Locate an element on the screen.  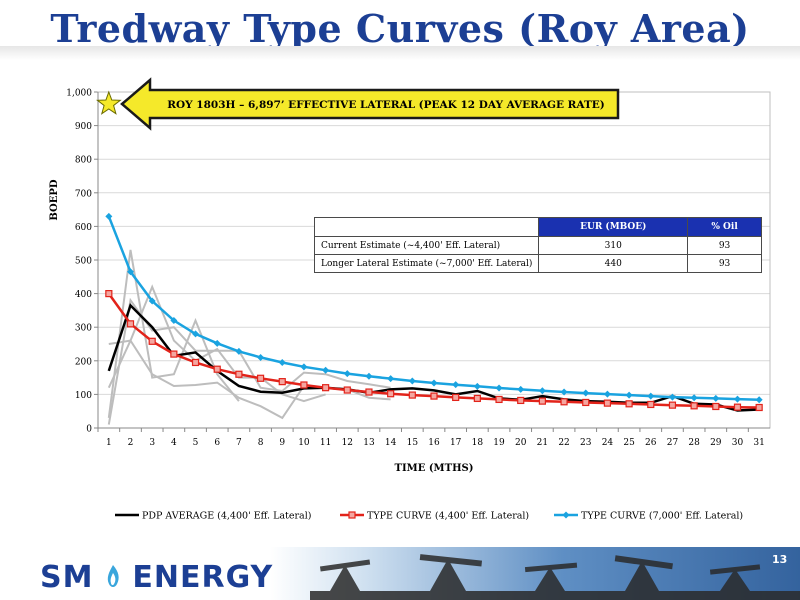
table-cell-label: Current Estimate (~4,400' Eff. Lateral) is located at coordinates (426, 245).